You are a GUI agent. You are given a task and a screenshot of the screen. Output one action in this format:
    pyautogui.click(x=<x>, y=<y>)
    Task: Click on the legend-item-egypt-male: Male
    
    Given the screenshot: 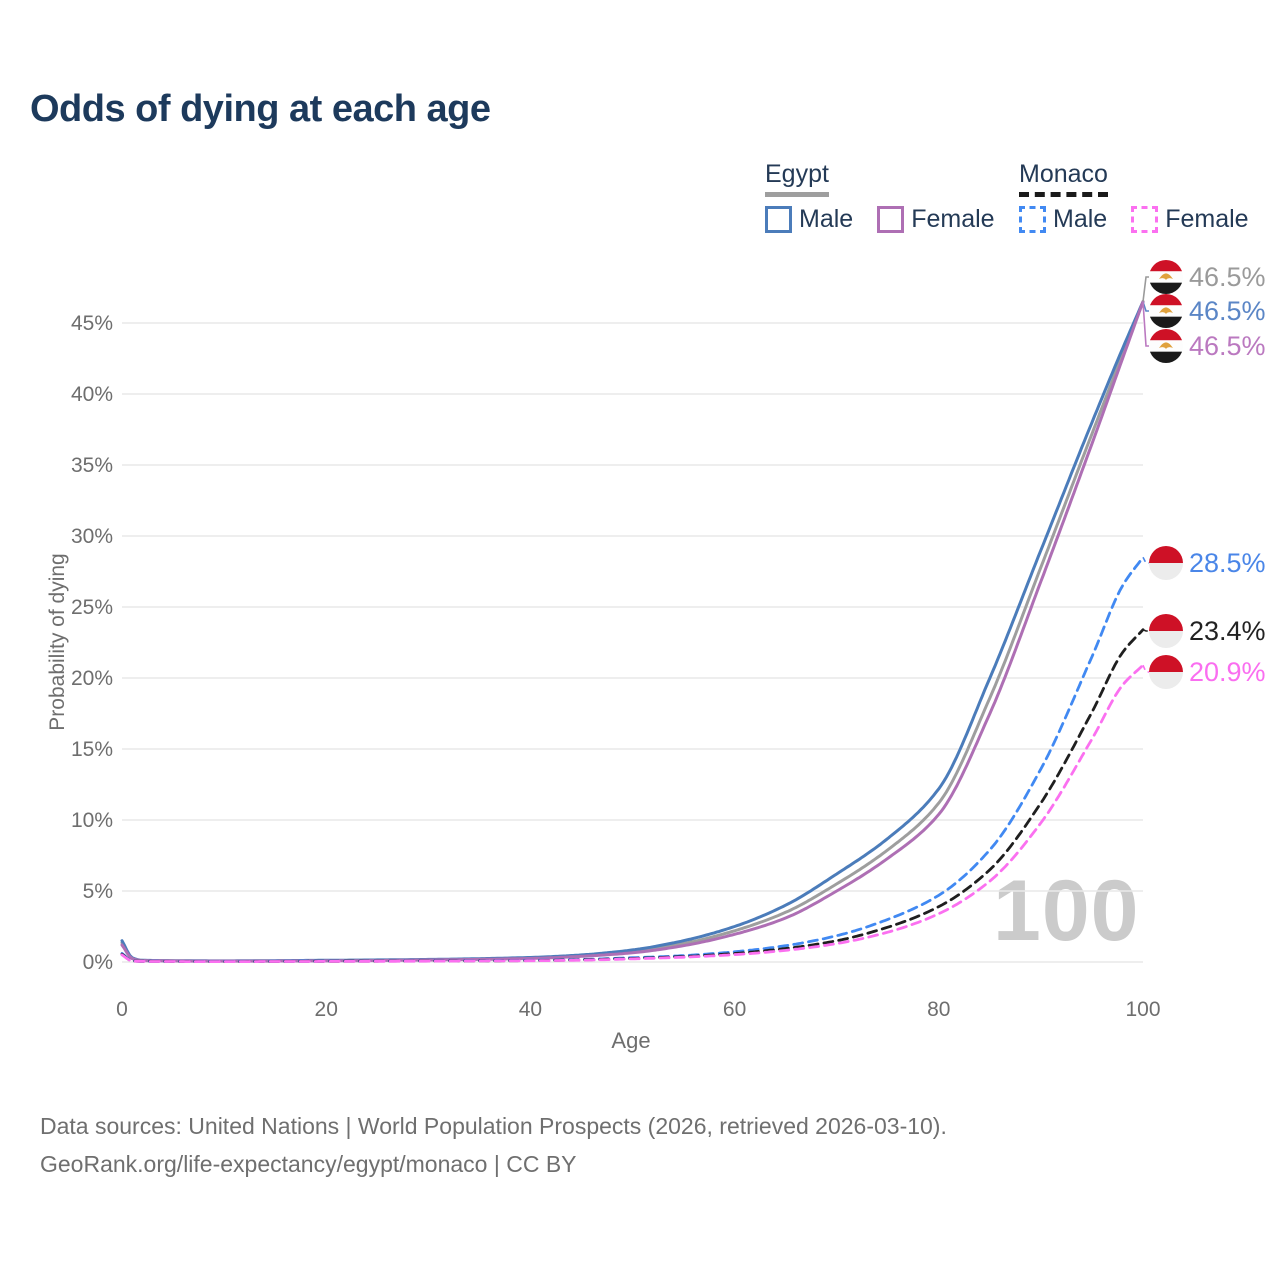 What is the action you would take?
    pyautogui.click(x=809, y=219)
    